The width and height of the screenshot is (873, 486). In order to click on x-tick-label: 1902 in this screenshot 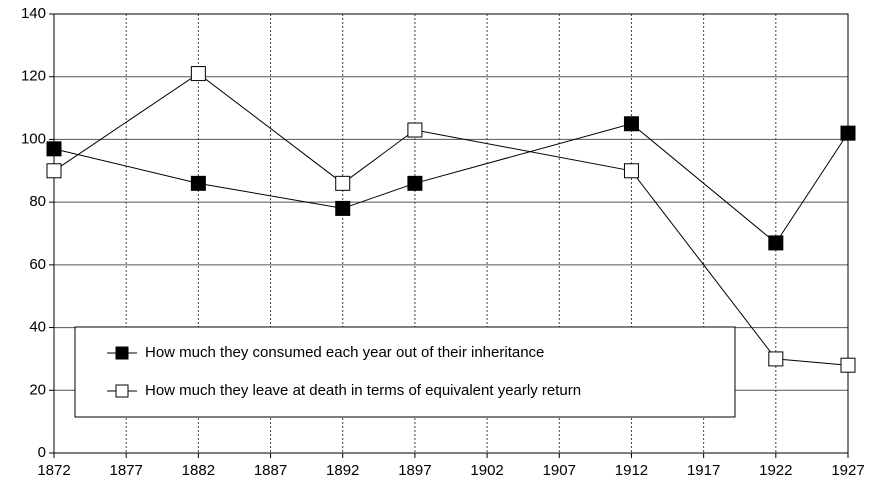, I will do `click(486, 470)`.